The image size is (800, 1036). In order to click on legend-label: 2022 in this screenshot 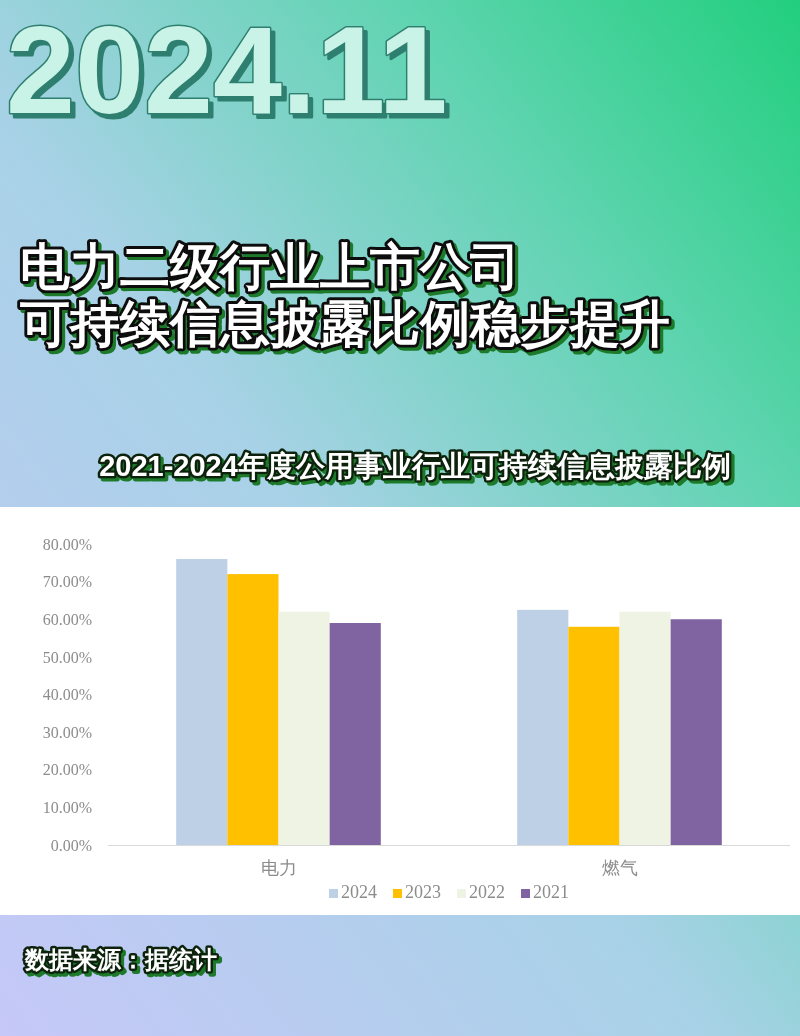, I will do `click(487, 892)`.